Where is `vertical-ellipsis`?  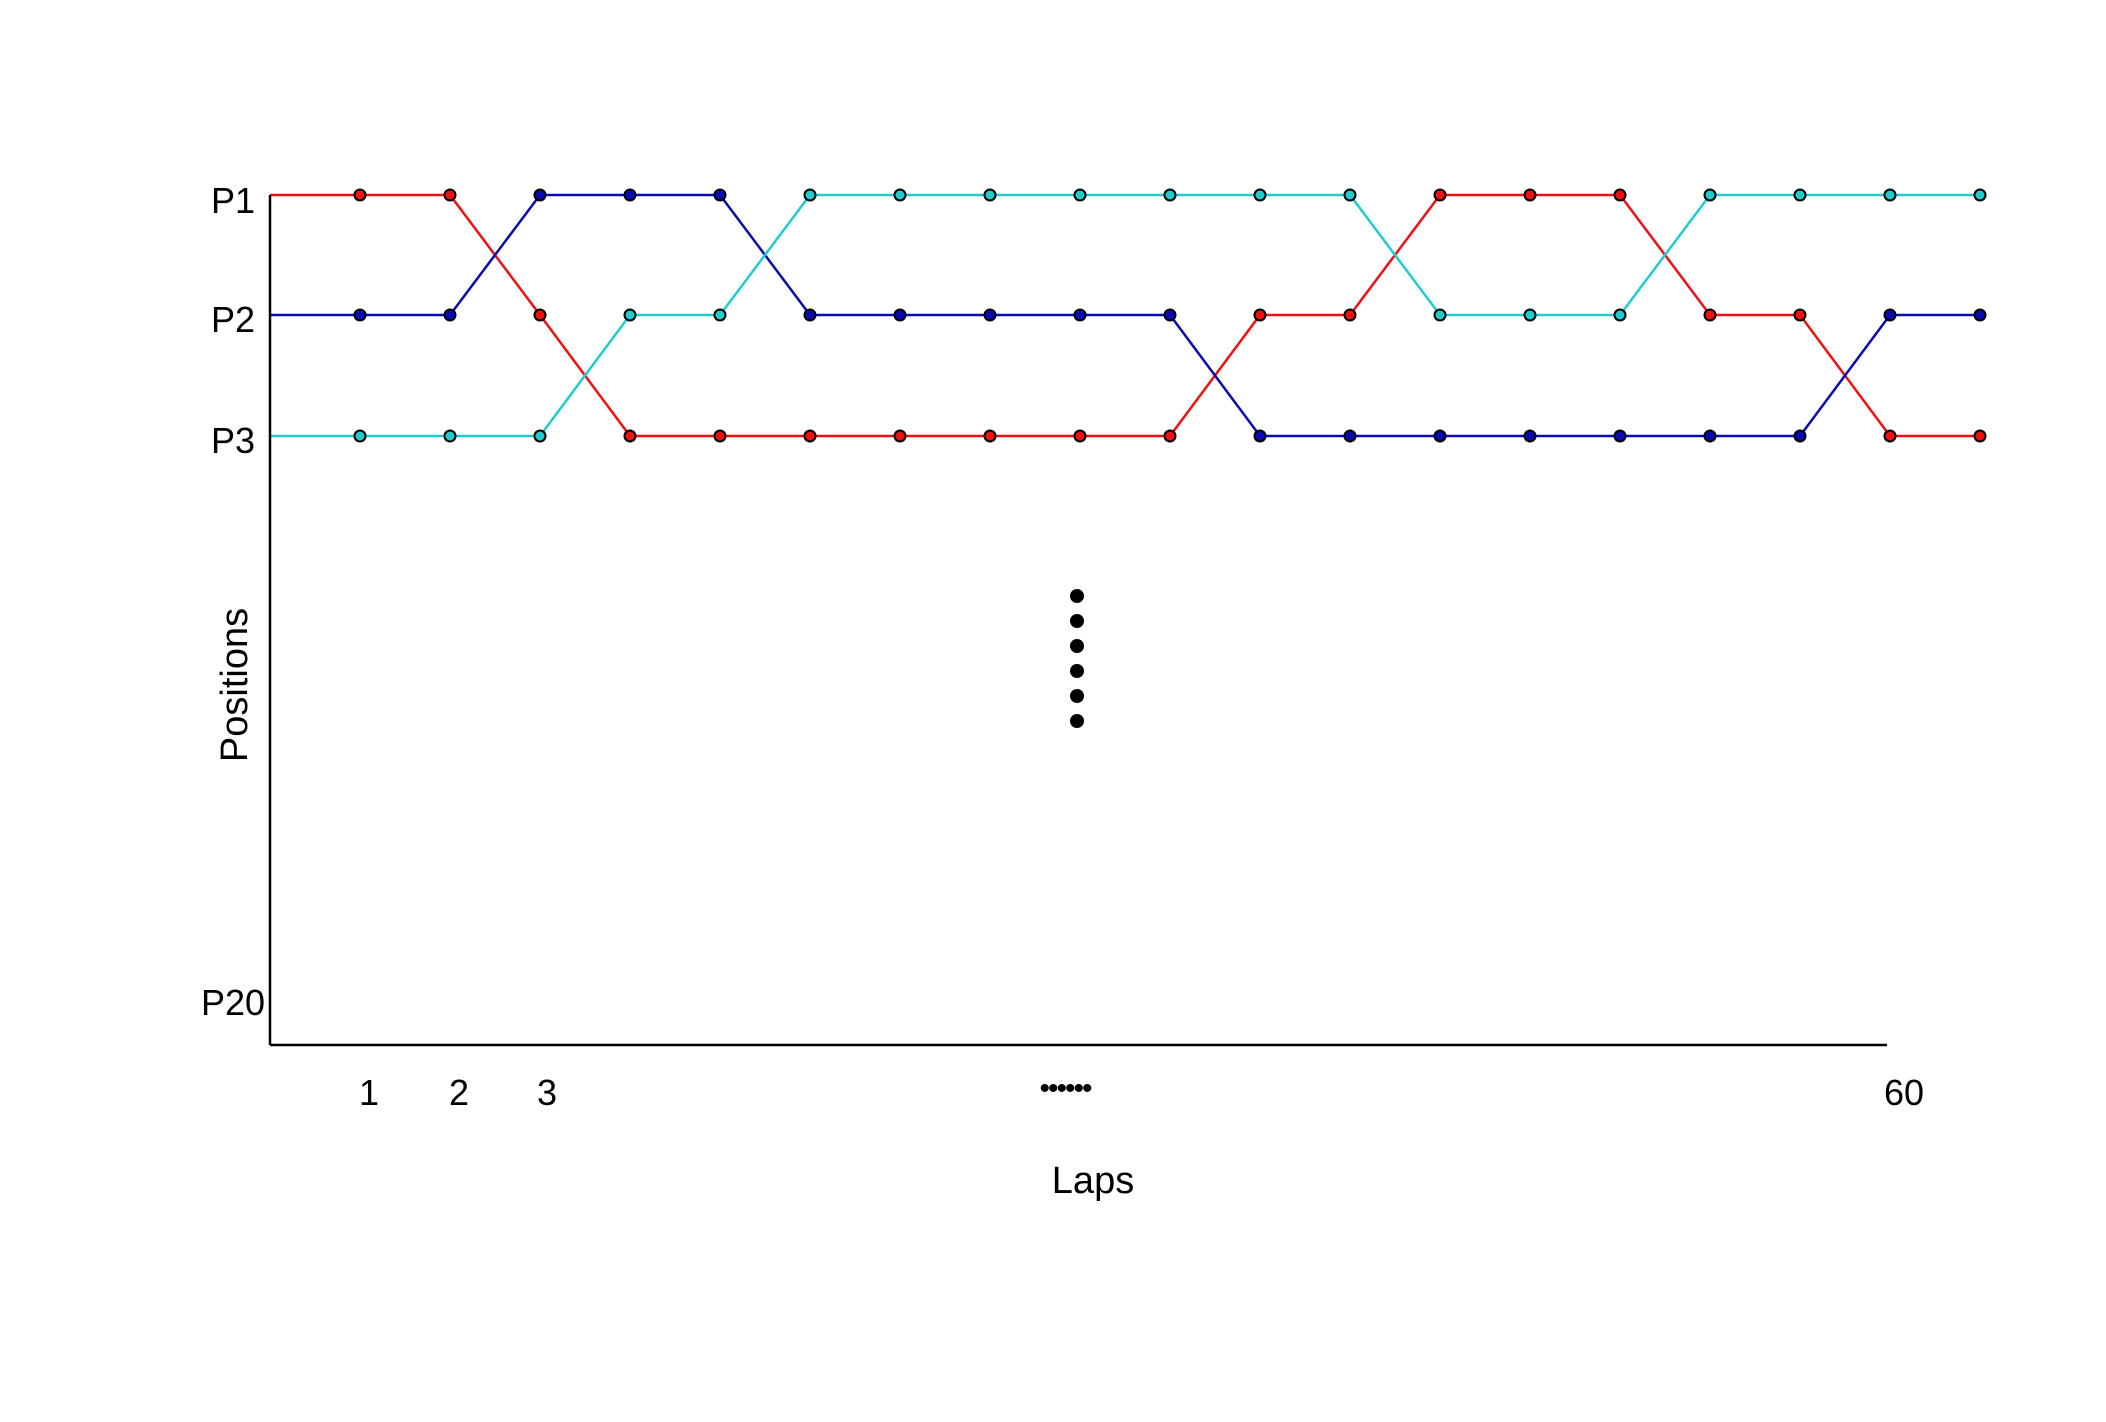 vertical-ellipsis is located at coordinates (1077, 658).